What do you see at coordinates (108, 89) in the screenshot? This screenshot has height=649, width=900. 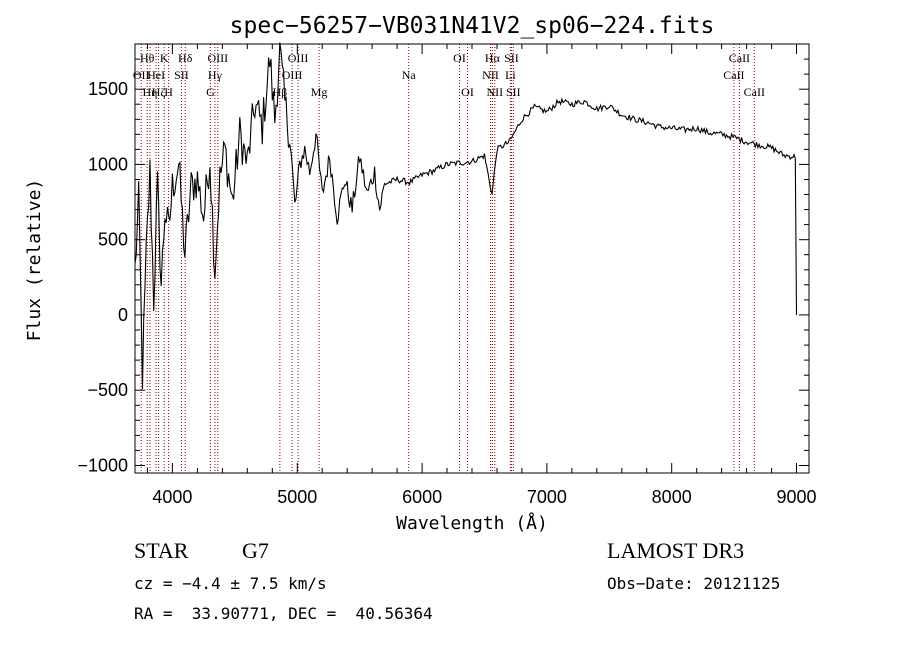 I see `y-tick-label: 1500` at bounding box center [108, 89].